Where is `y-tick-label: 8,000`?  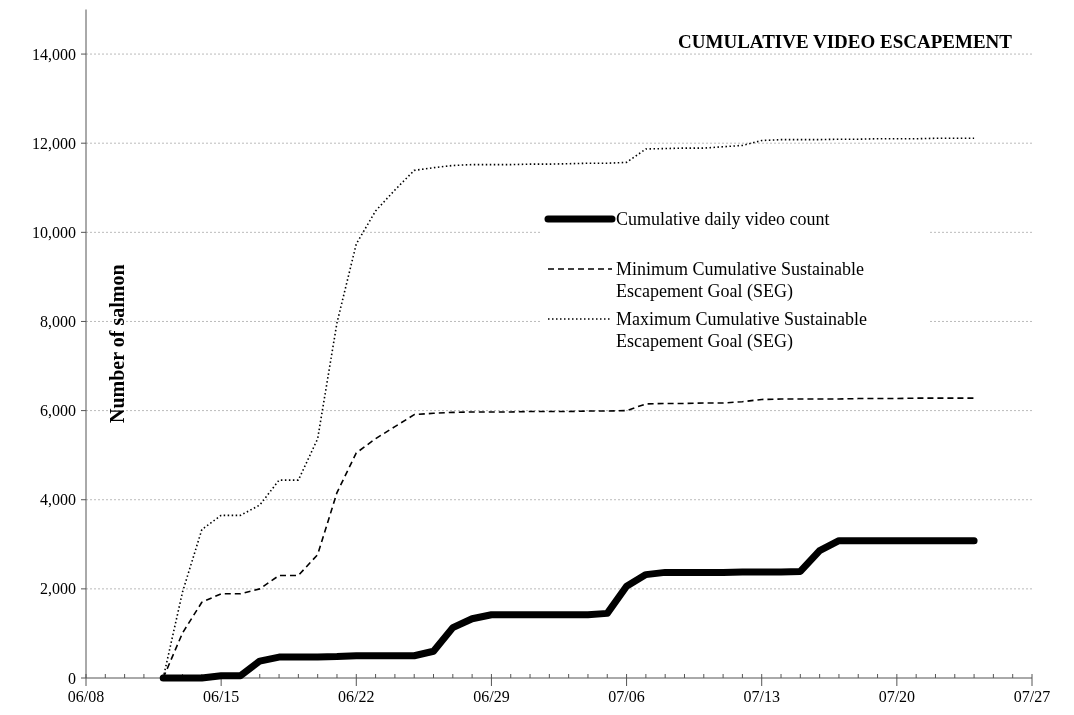 y-tick-label: 8,000 is located at coordinates (58, 322).